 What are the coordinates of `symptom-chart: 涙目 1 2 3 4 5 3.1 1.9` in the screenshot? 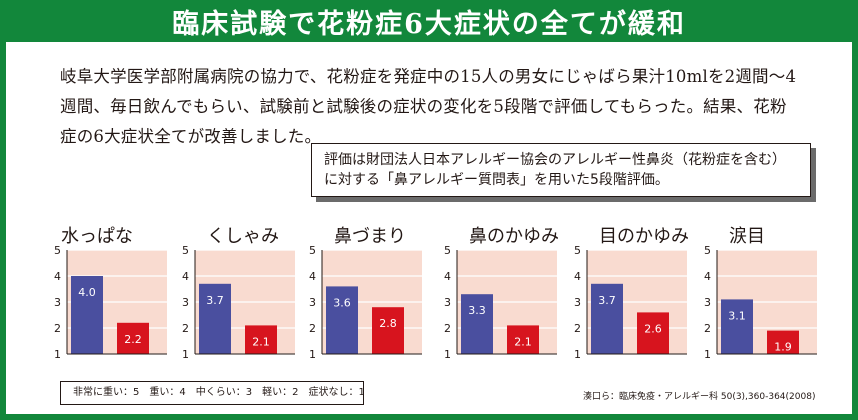 It's located at (763, 292).